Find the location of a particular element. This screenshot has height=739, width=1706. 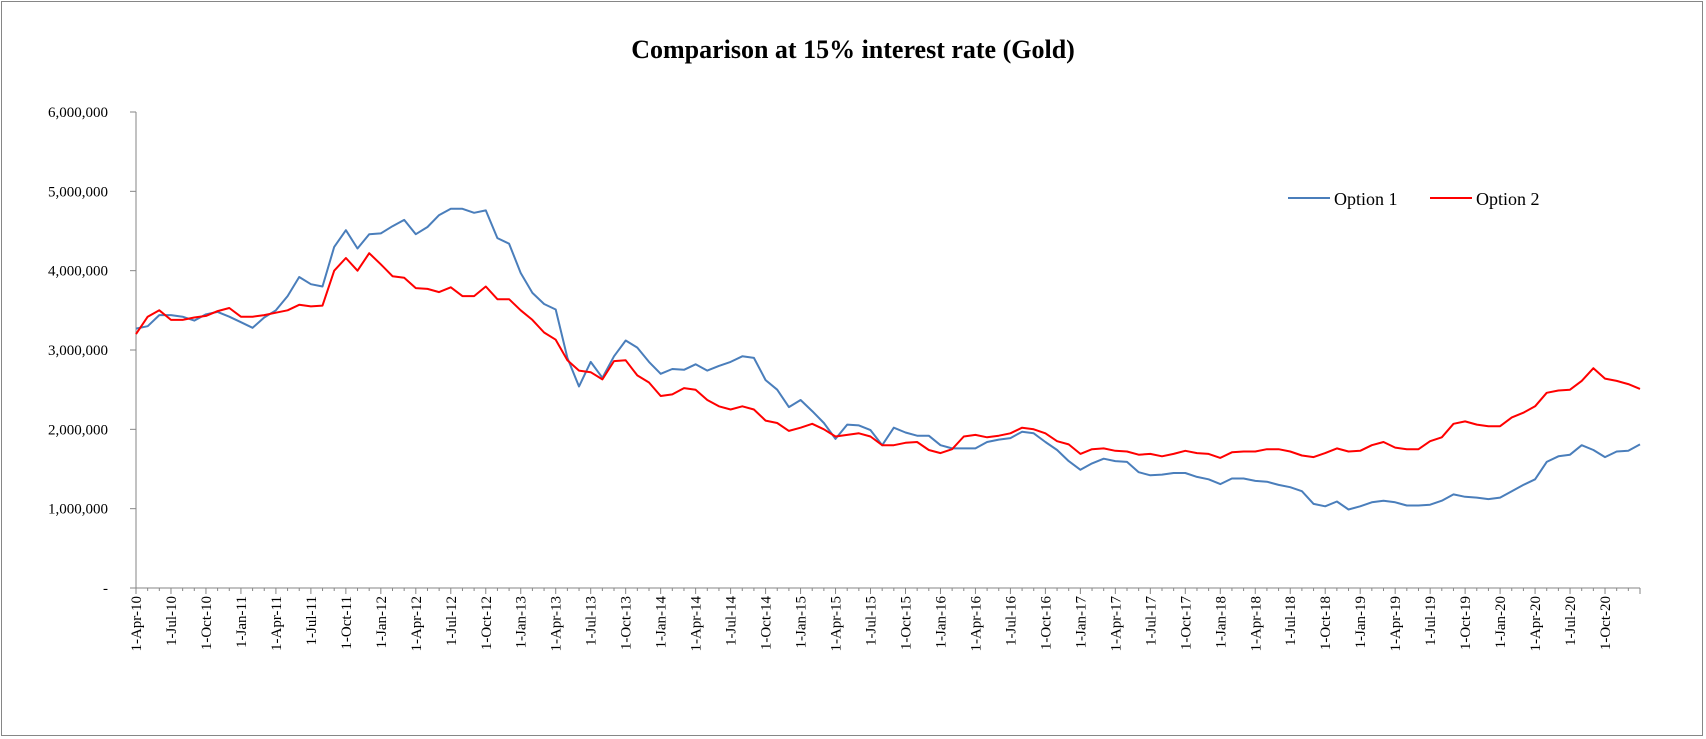

x-tick-label: 1-Oct-20 is located at coordinates (1606, 623).